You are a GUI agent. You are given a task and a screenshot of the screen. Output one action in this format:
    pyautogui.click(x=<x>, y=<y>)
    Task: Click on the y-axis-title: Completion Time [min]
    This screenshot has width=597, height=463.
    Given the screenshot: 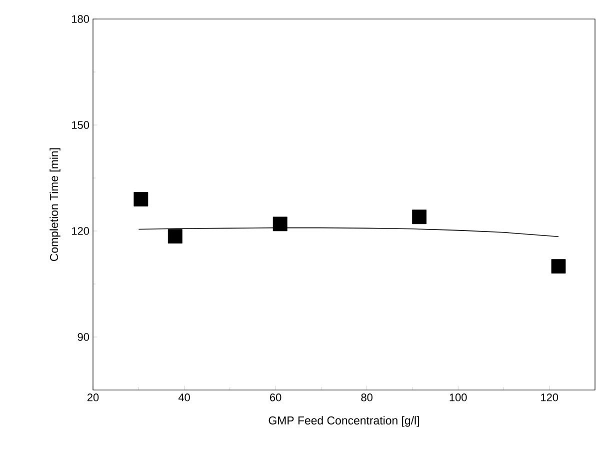 What is the action you would take?
    pyautogui.click(x=55, y=205)
    